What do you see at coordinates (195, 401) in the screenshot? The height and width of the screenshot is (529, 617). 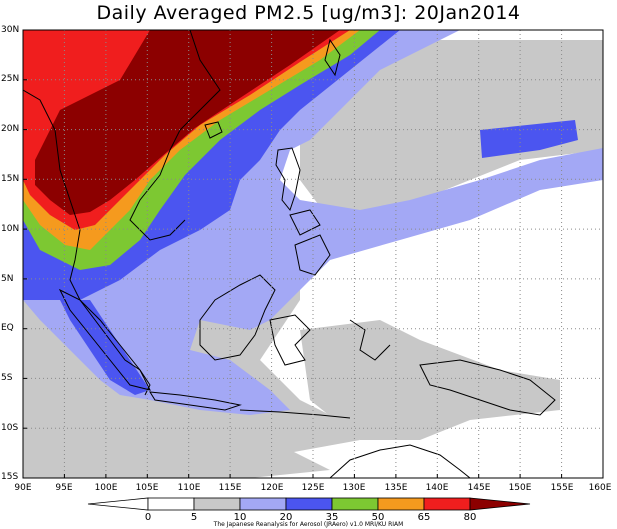 I see `coast-java` at bounding box center [195, 401].